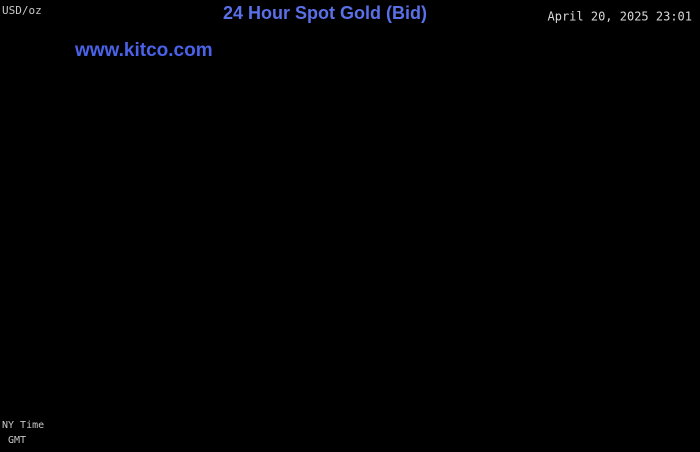  Describe the element at coordinates (17, 440) in the screenshot. I see `x2-axis-label: GMT` at that location.